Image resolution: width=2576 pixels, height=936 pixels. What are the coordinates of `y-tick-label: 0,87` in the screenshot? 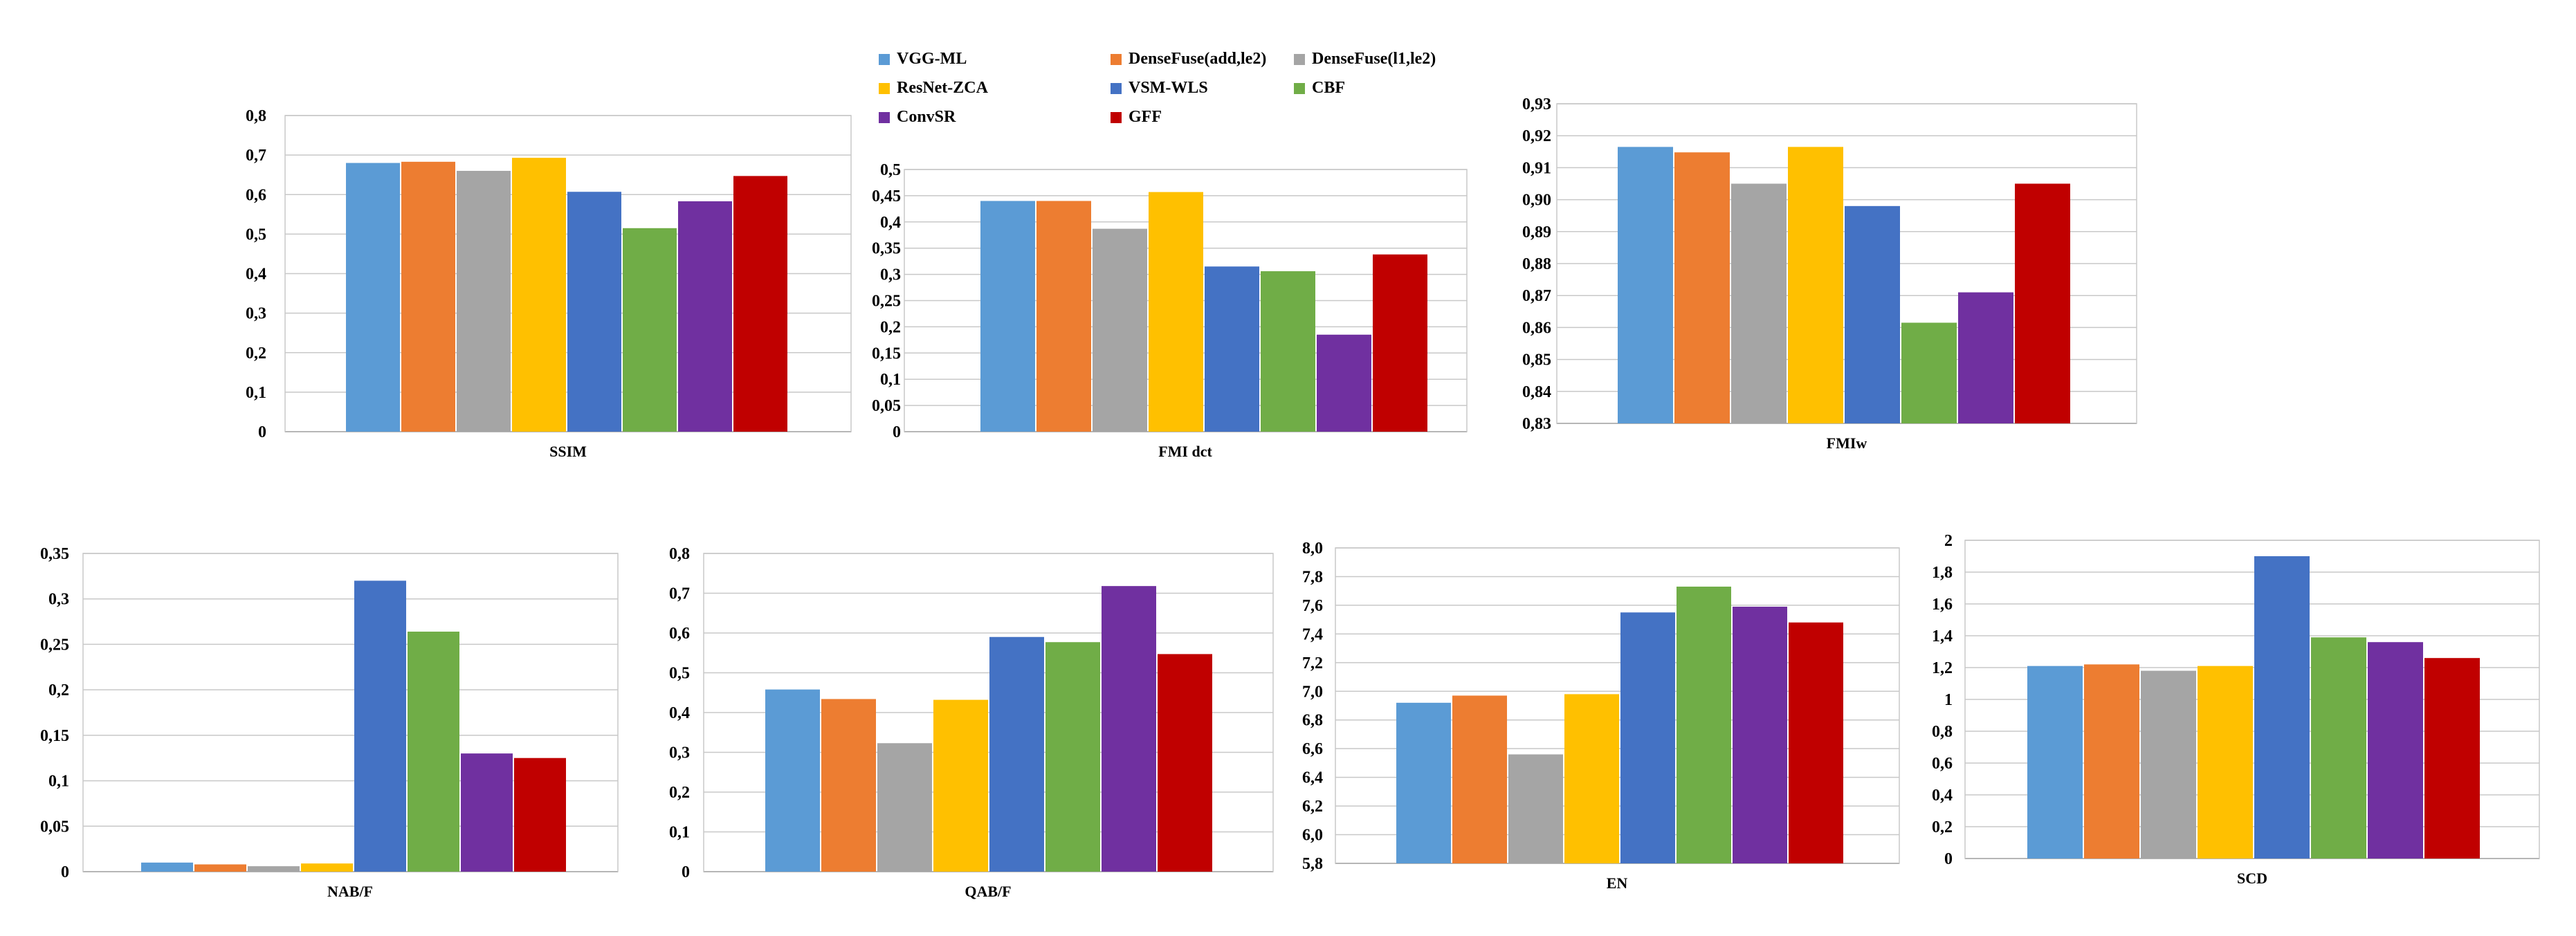 It's located at (1536, 296).